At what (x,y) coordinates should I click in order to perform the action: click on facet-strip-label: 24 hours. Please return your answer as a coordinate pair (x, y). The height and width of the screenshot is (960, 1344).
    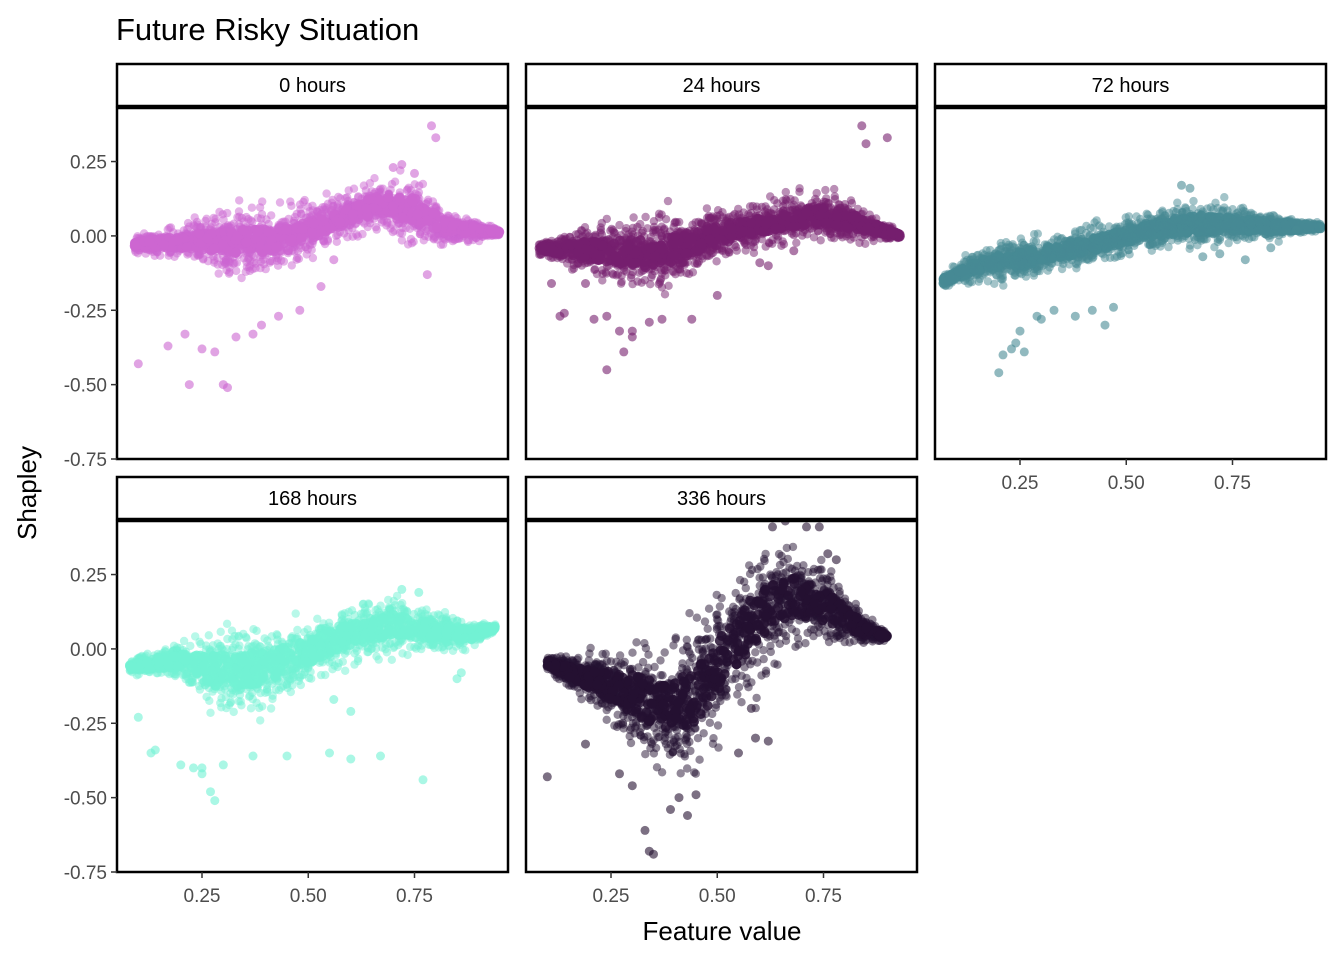
    Looking at the image, I should click on (722, 86).